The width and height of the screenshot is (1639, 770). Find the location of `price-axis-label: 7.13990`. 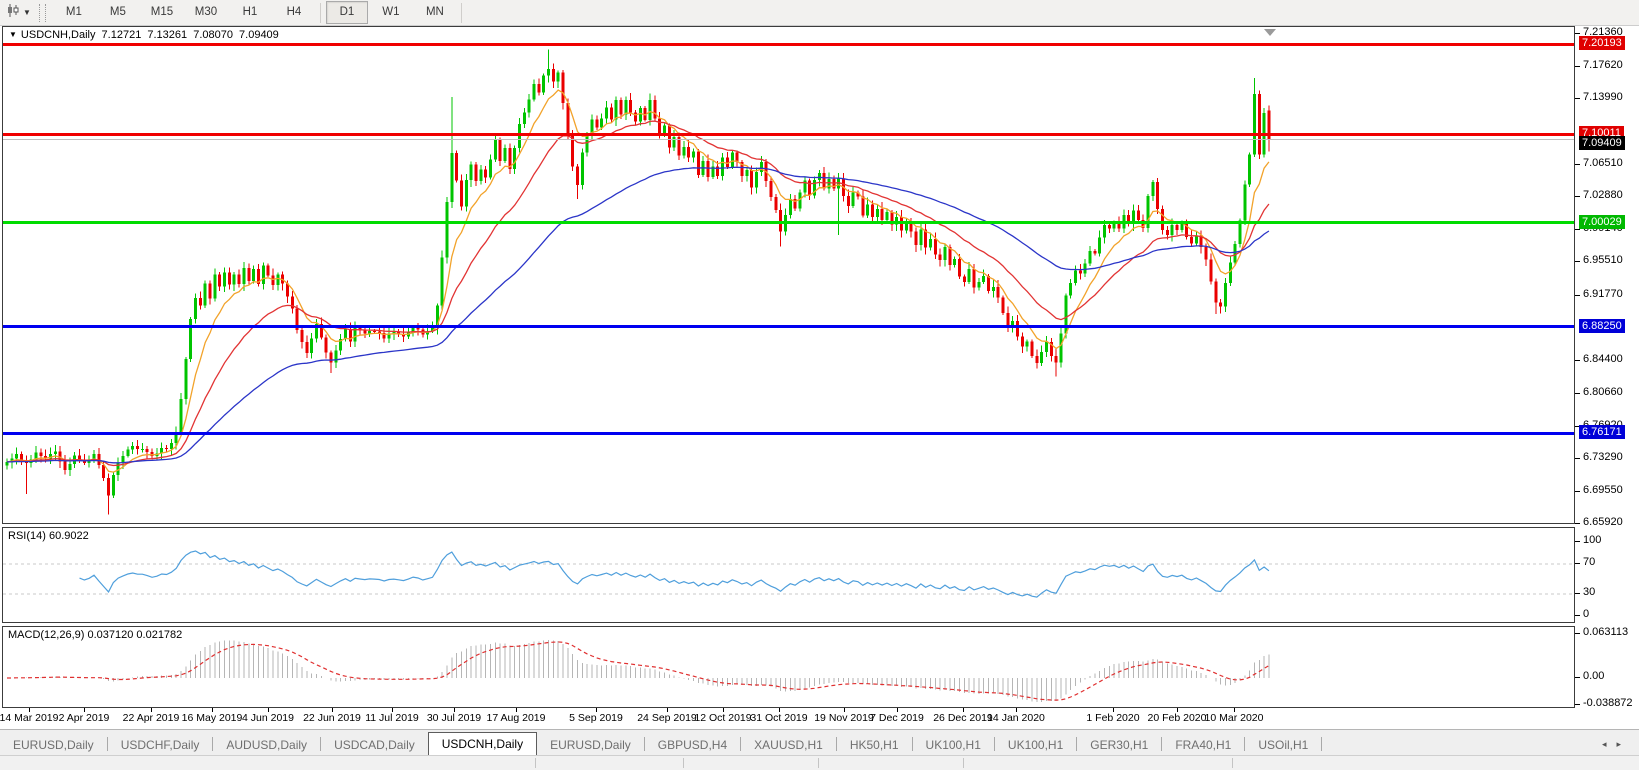

price-axis-label: 7.13990 is located at coordinates (1603, 97).